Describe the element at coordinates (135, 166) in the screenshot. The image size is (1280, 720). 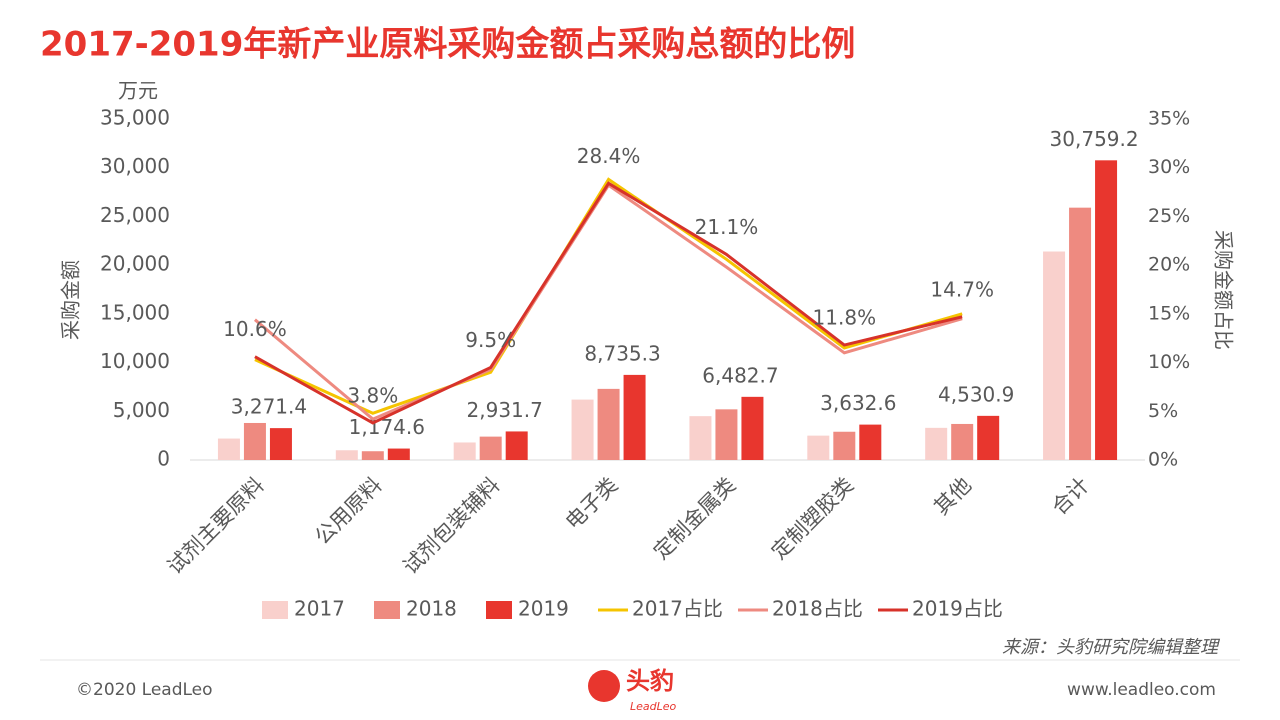
I see `y-tick-label: 30,000` at that location.